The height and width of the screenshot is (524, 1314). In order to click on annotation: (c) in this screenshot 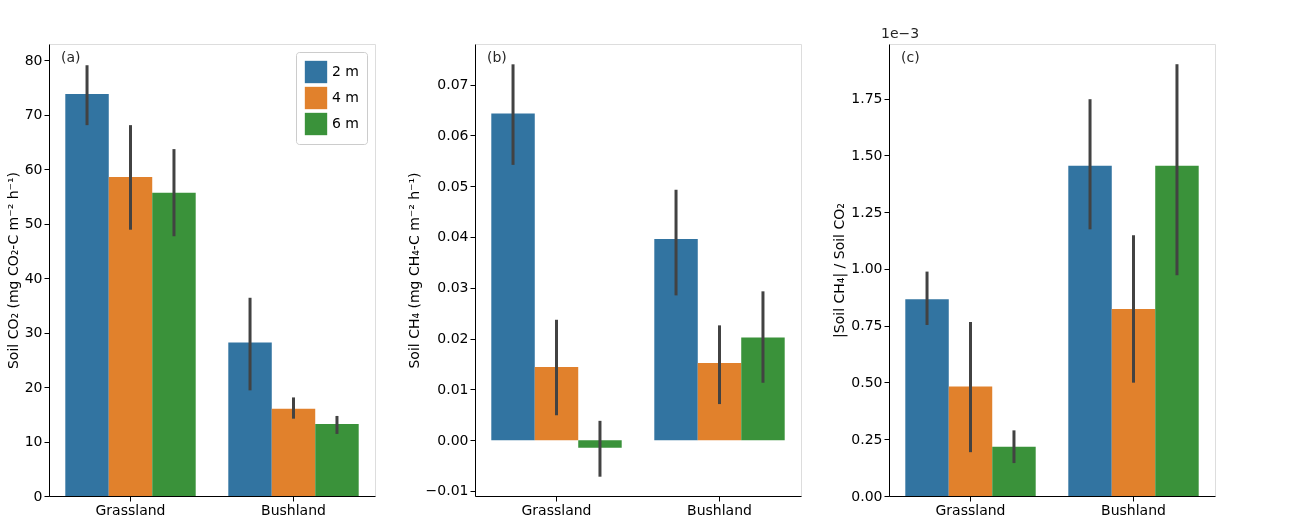, I will do `click(910, 57)`.